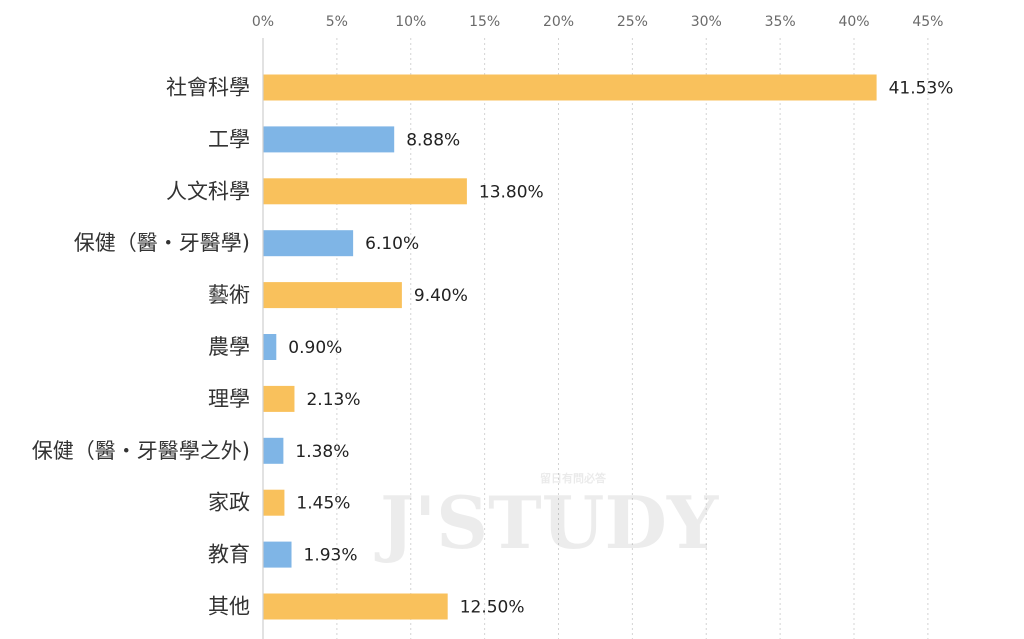 The image size is (1024, 639). What do you see at coordinates (598, 22) in the screenshot?
I see `x-axis-ticks: 0% 5% 10% 15% 20% 25% 30% 35% 40% 45%` at bounding box center [598, 22].